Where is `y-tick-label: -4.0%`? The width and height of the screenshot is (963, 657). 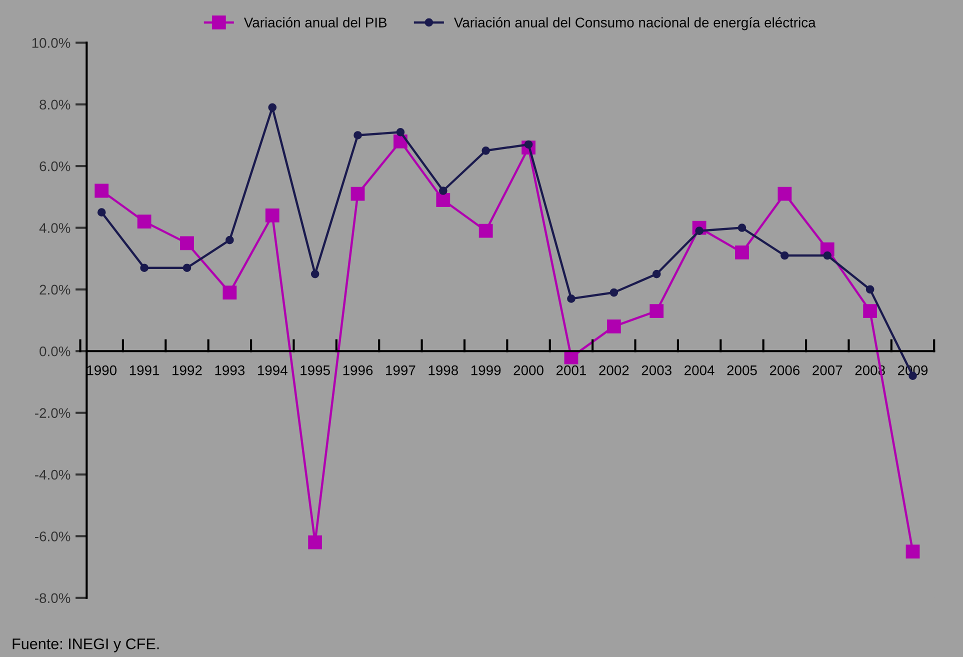 y-tick-label: -4.0% is located at coordinates (52, 475).